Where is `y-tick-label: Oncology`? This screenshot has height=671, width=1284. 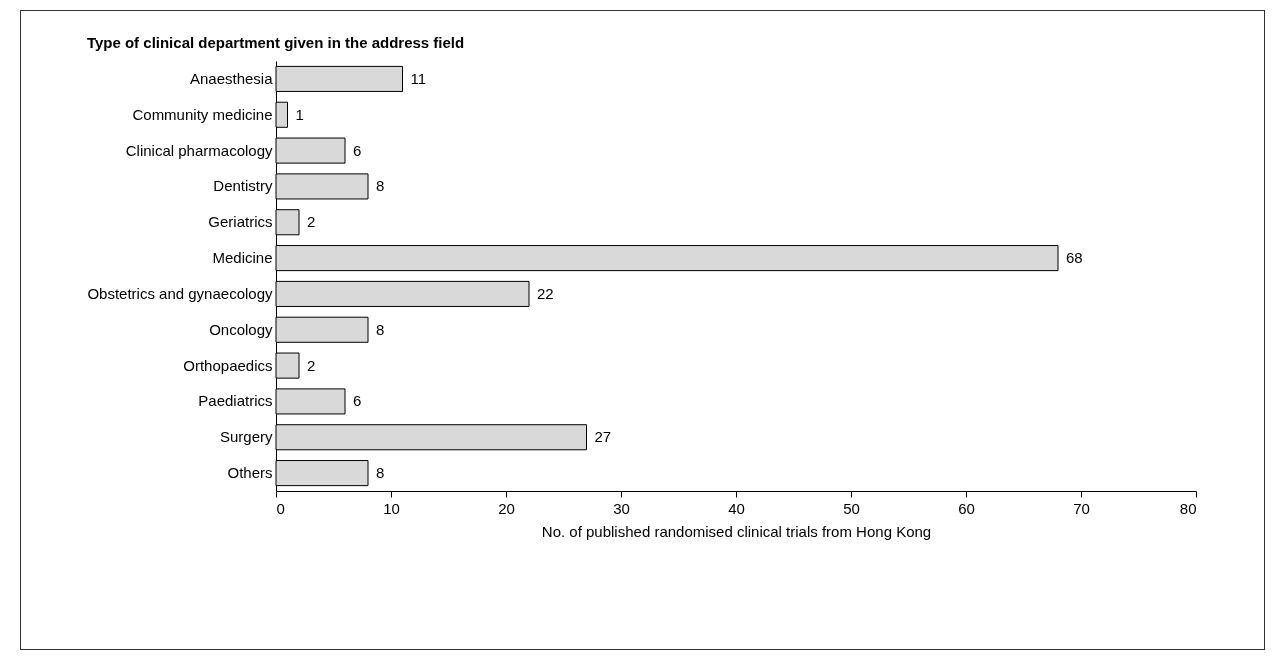
y-tick-label: Oncology is located at coordinates (241, 329).